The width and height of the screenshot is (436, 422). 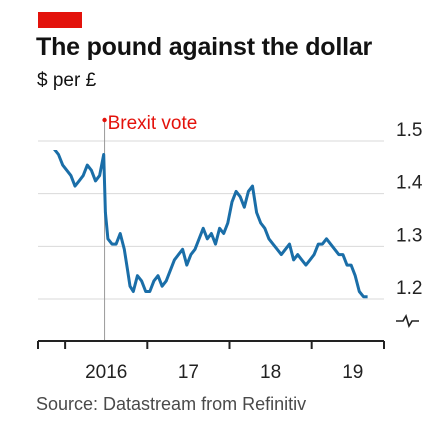 I want to click on axis-break-icon, so click(x=407, y=321).